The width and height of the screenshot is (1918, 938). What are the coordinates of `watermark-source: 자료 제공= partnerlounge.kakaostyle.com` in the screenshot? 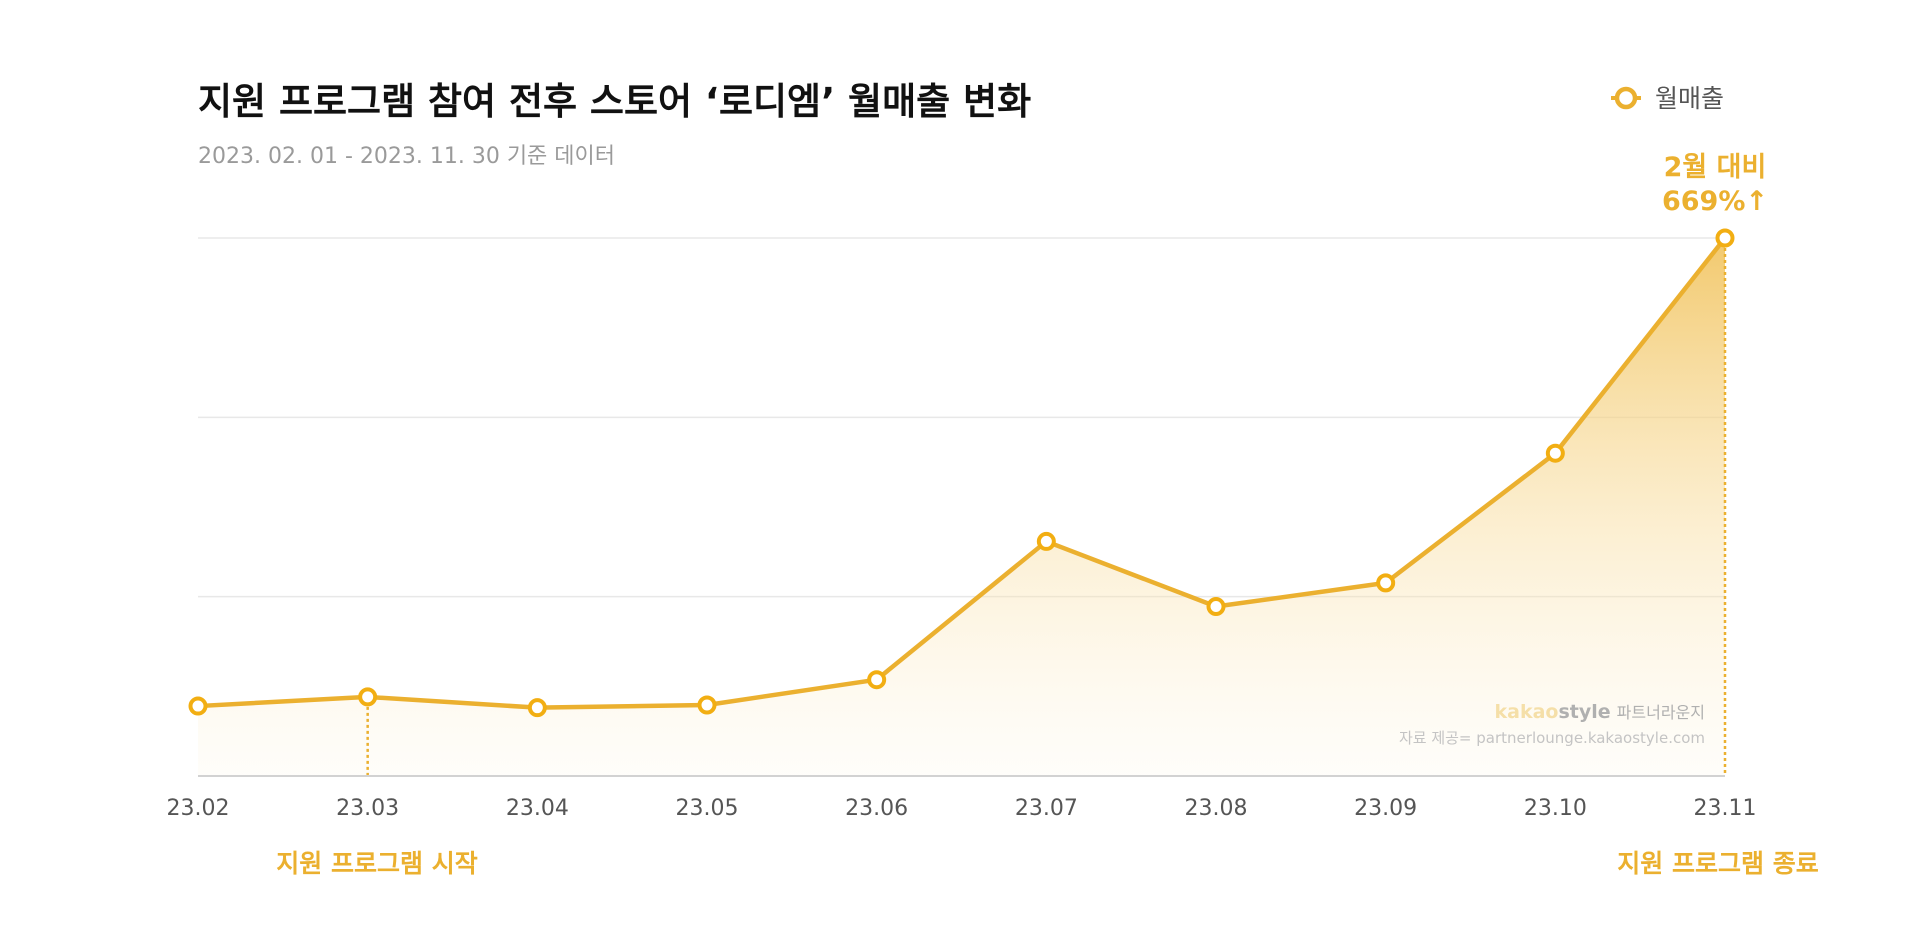 It's located at (1552, 738).